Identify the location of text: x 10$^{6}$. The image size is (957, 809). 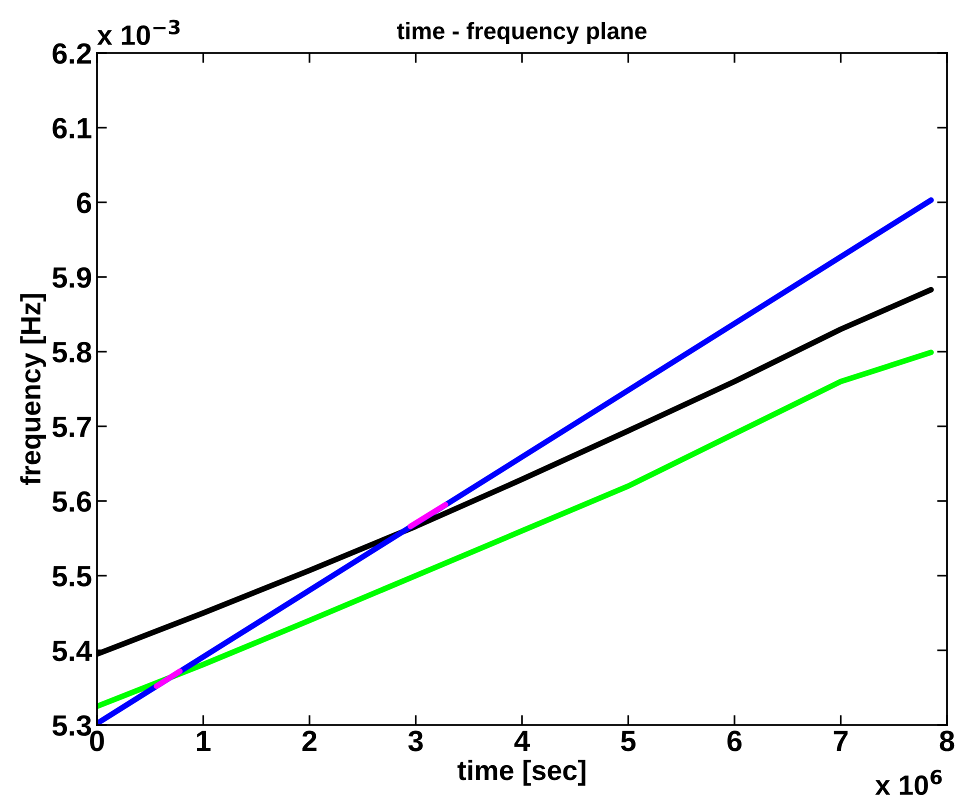
(908, 783).